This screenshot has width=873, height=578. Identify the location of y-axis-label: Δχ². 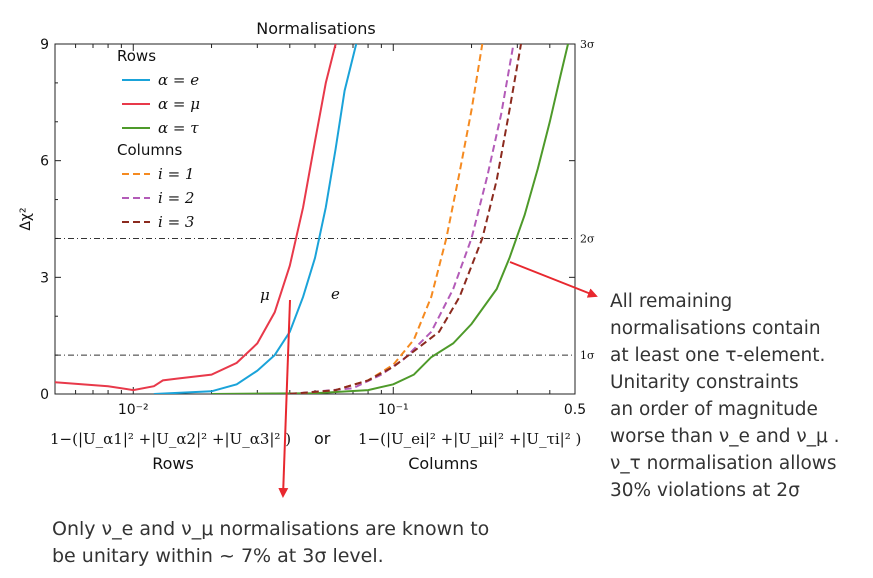
(26, 218).